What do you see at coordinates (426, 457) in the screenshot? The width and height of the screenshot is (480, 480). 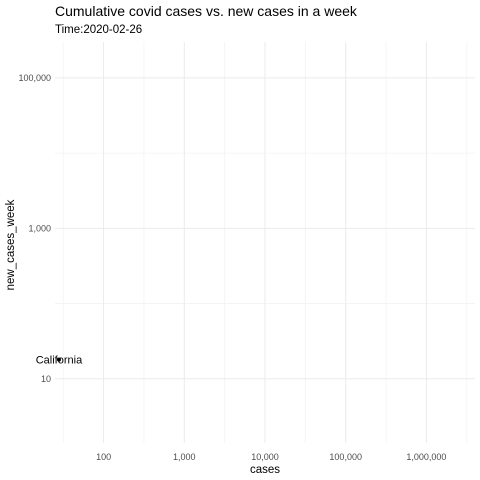 I see `x-tick-label: 1,000,000` at bounding box center [426, 457].